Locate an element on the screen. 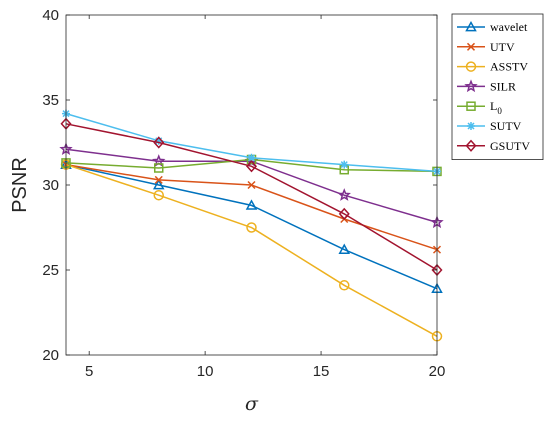  legend-label-silr: SILR is located at coordinates (503, 86).